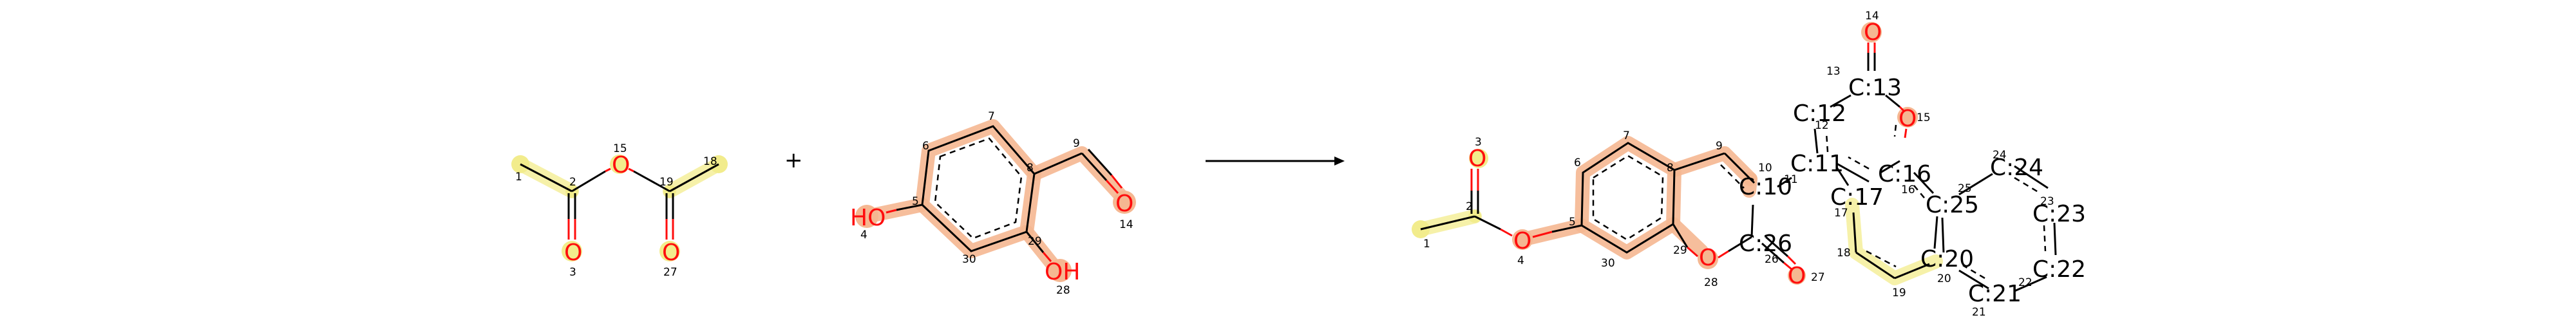 This screenshot has height=322, width=2576. What do you see at coordinates (1578, 163) in the screenshot?
I see `p-map-6: 6` at bounding box center [1578, 163].